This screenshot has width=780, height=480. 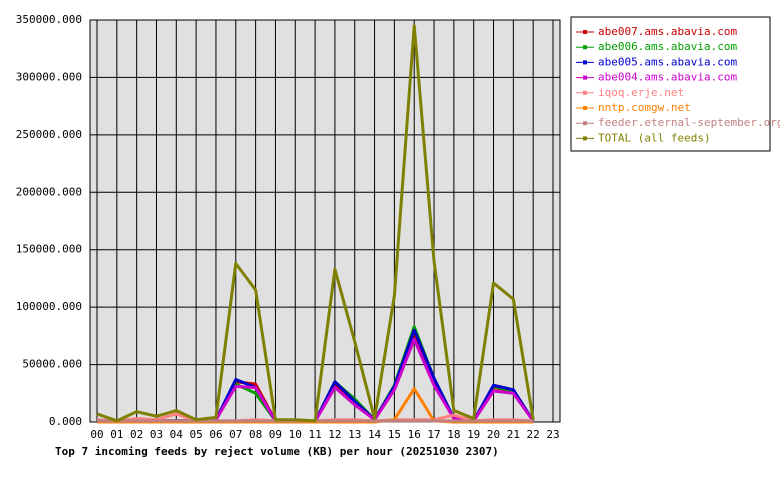 What do you see at coordinates (453, 434) in the screenshot?
I see `x-tick-label: 18` at bounding box center [453, 434].